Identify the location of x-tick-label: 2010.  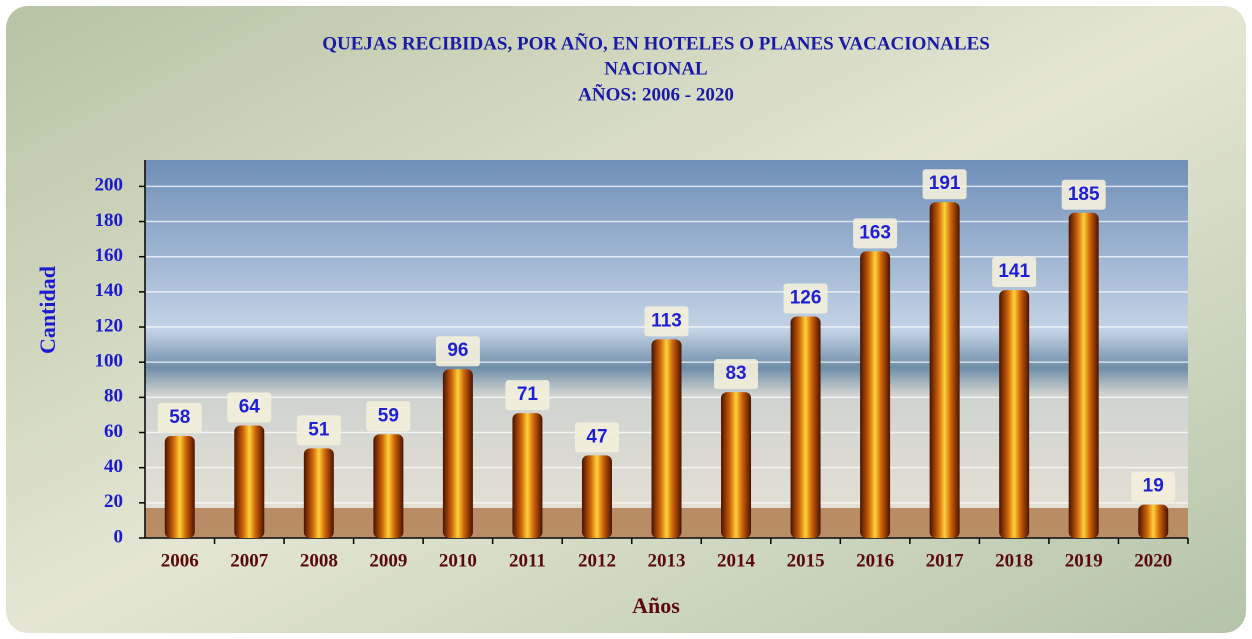
(458, 560).